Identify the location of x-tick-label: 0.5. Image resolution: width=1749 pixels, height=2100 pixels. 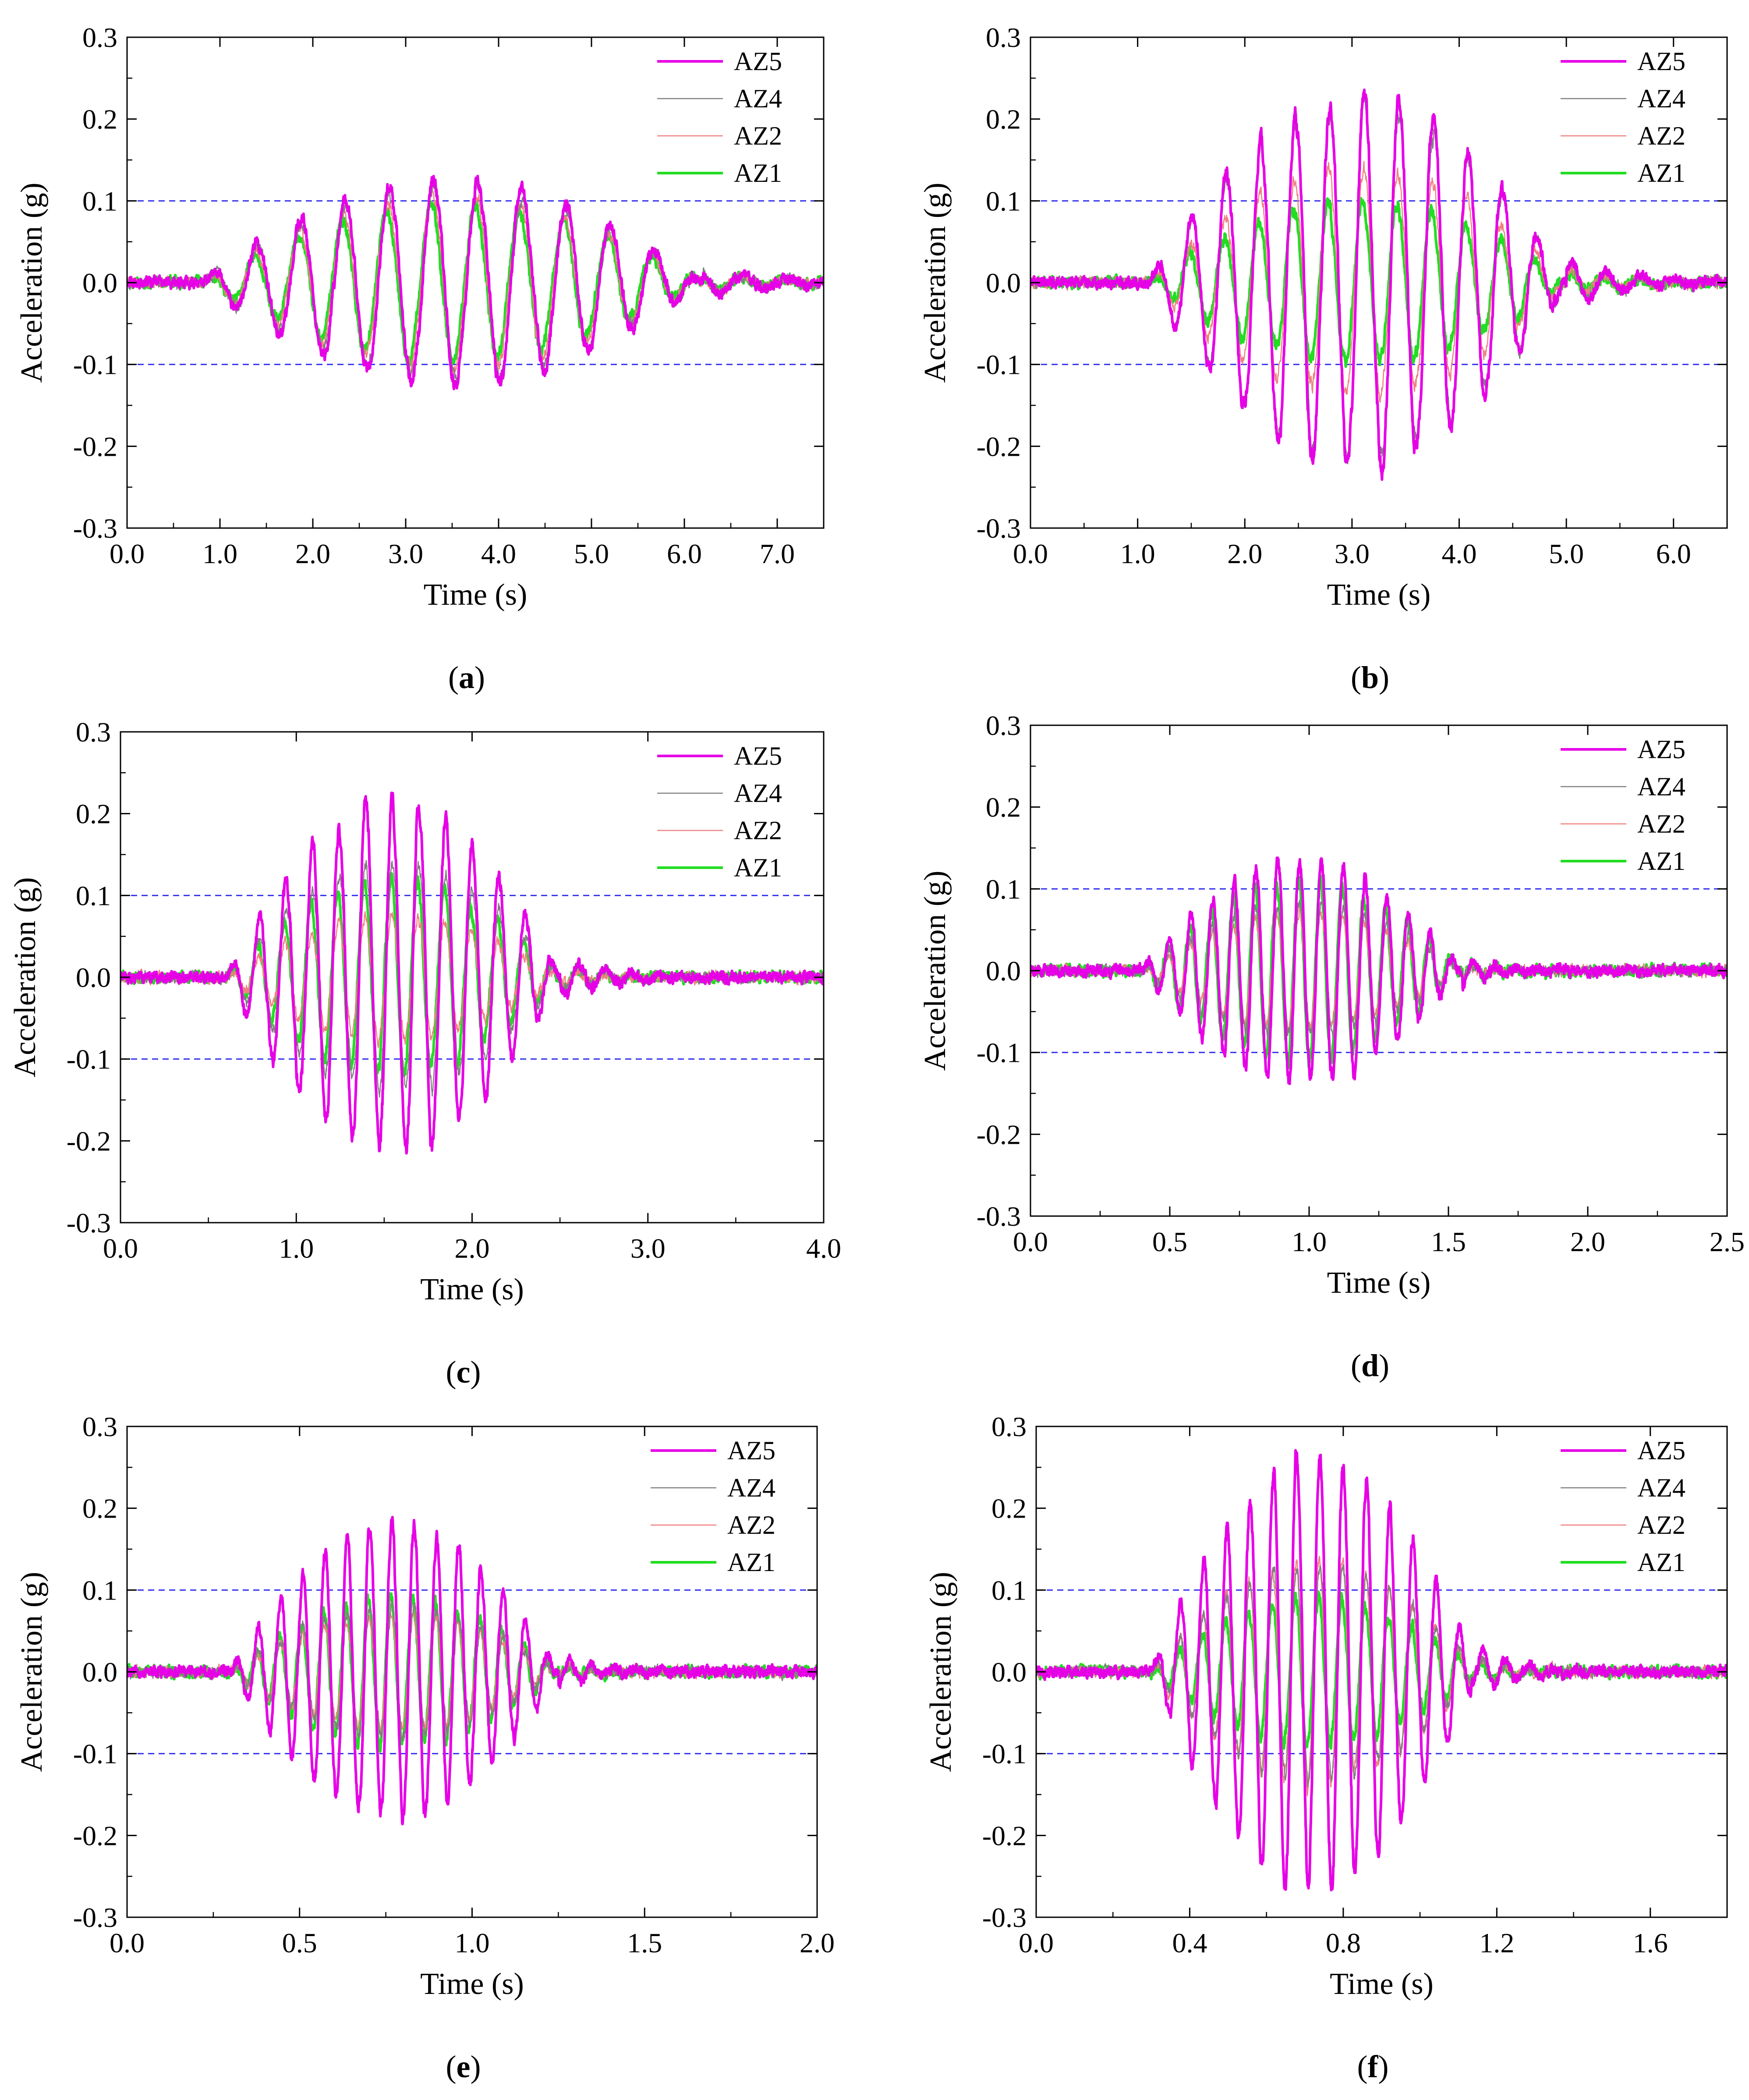
(299, 1943).